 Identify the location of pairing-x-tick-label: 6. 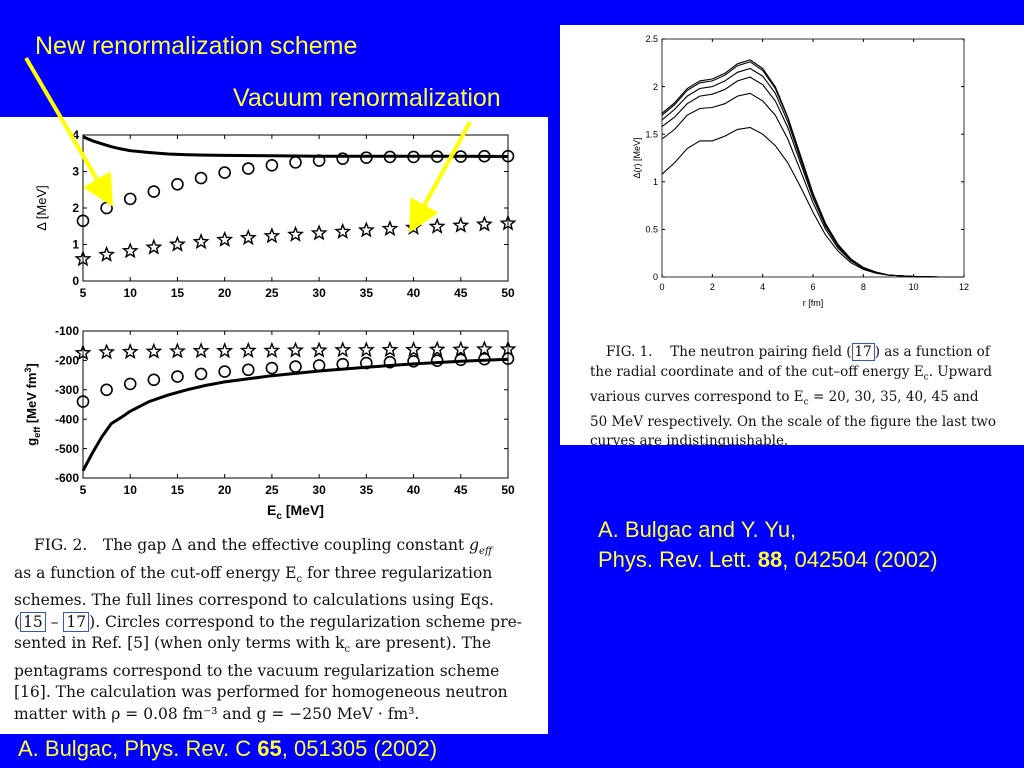
(812, 287).